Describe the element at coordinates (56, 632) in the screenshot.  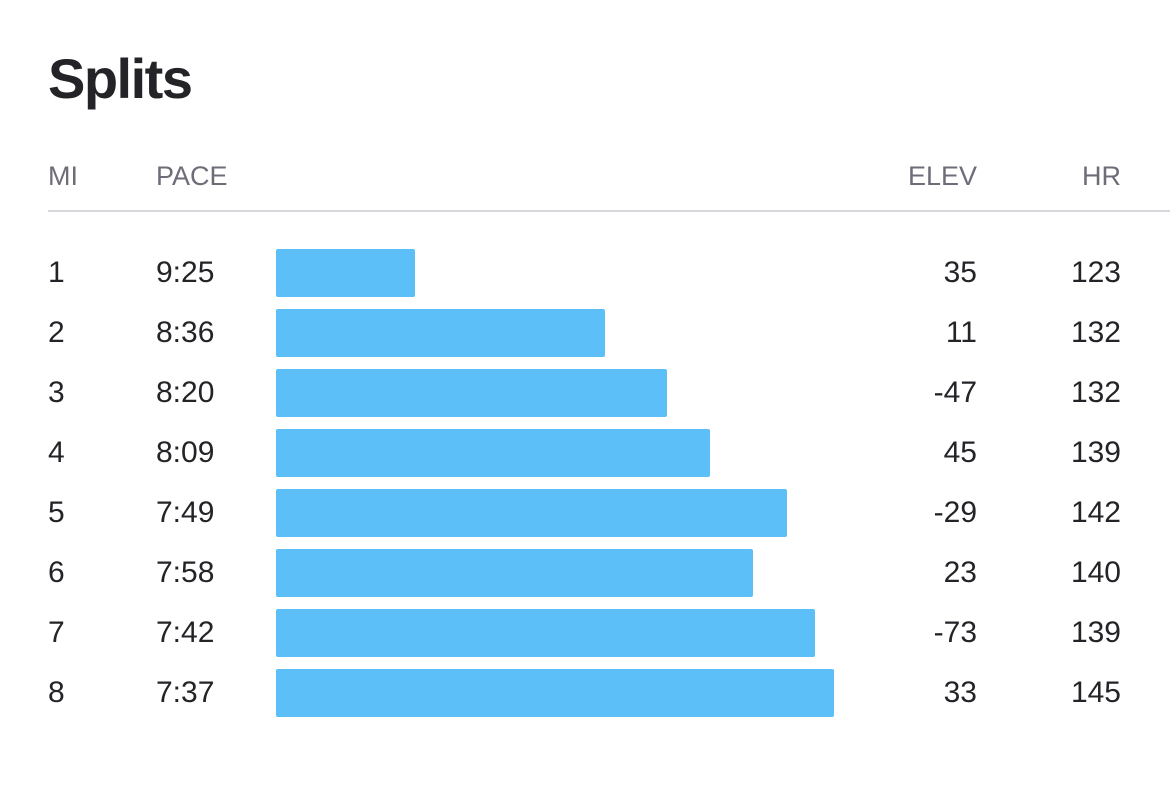
I see `split-mile: 7` at that location.